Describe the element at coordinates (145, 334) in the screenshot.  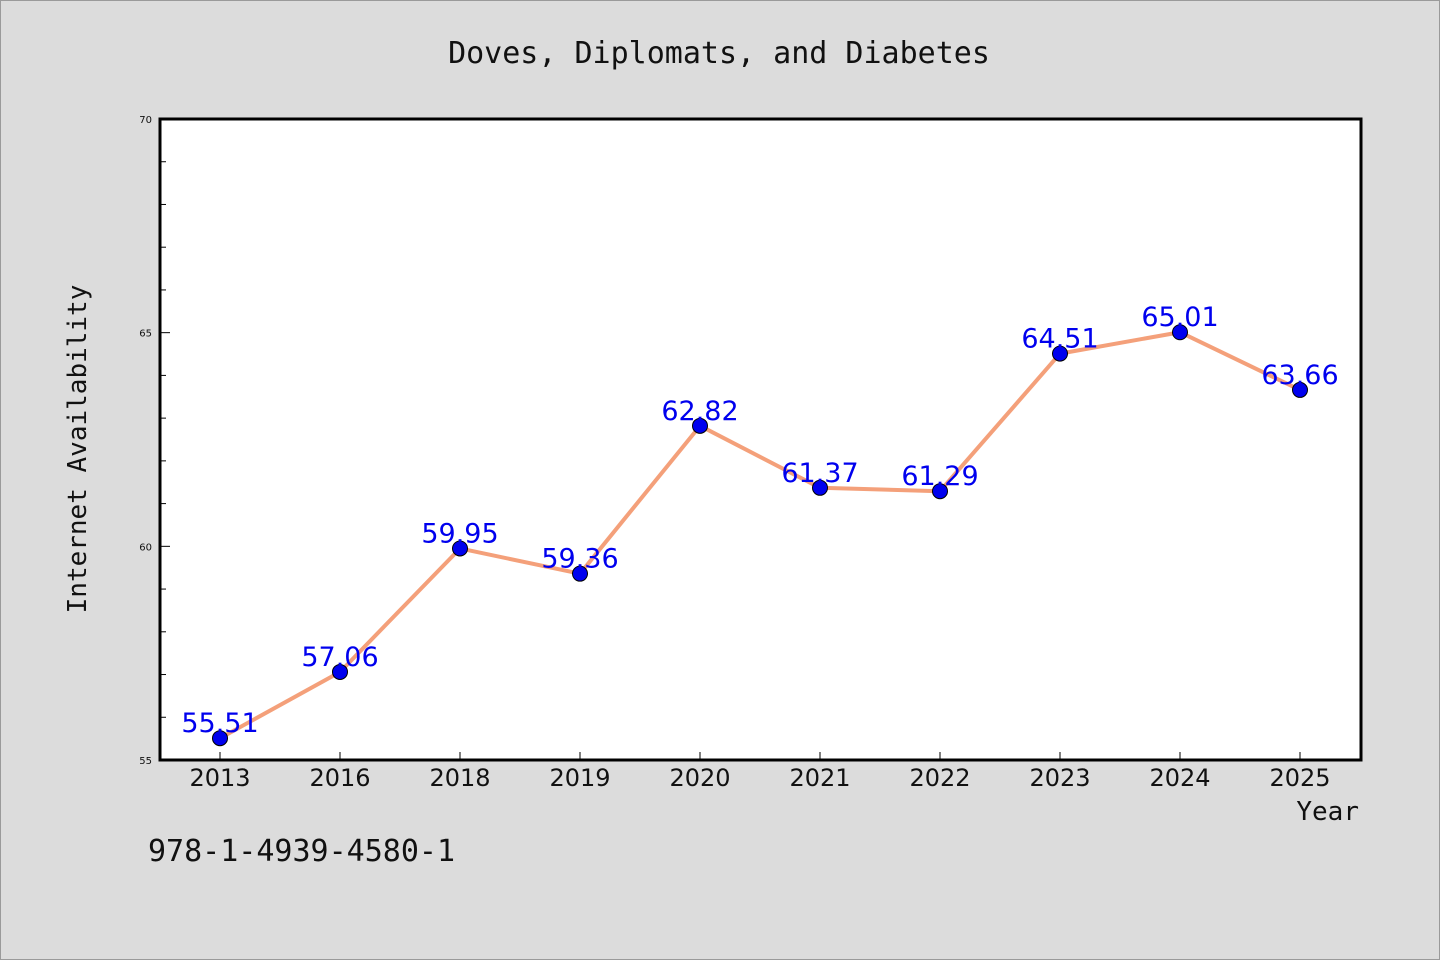
I see `y-tick-label: 65` at that location.